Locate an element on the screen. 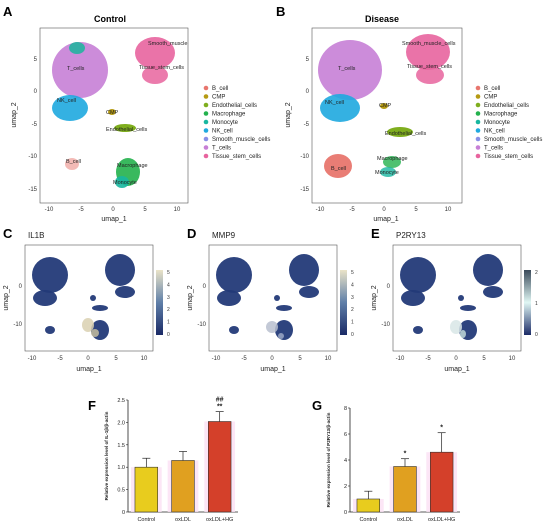 The image size is (550, 527). y-tick-label: 2 is located at coordinates (345, 487).